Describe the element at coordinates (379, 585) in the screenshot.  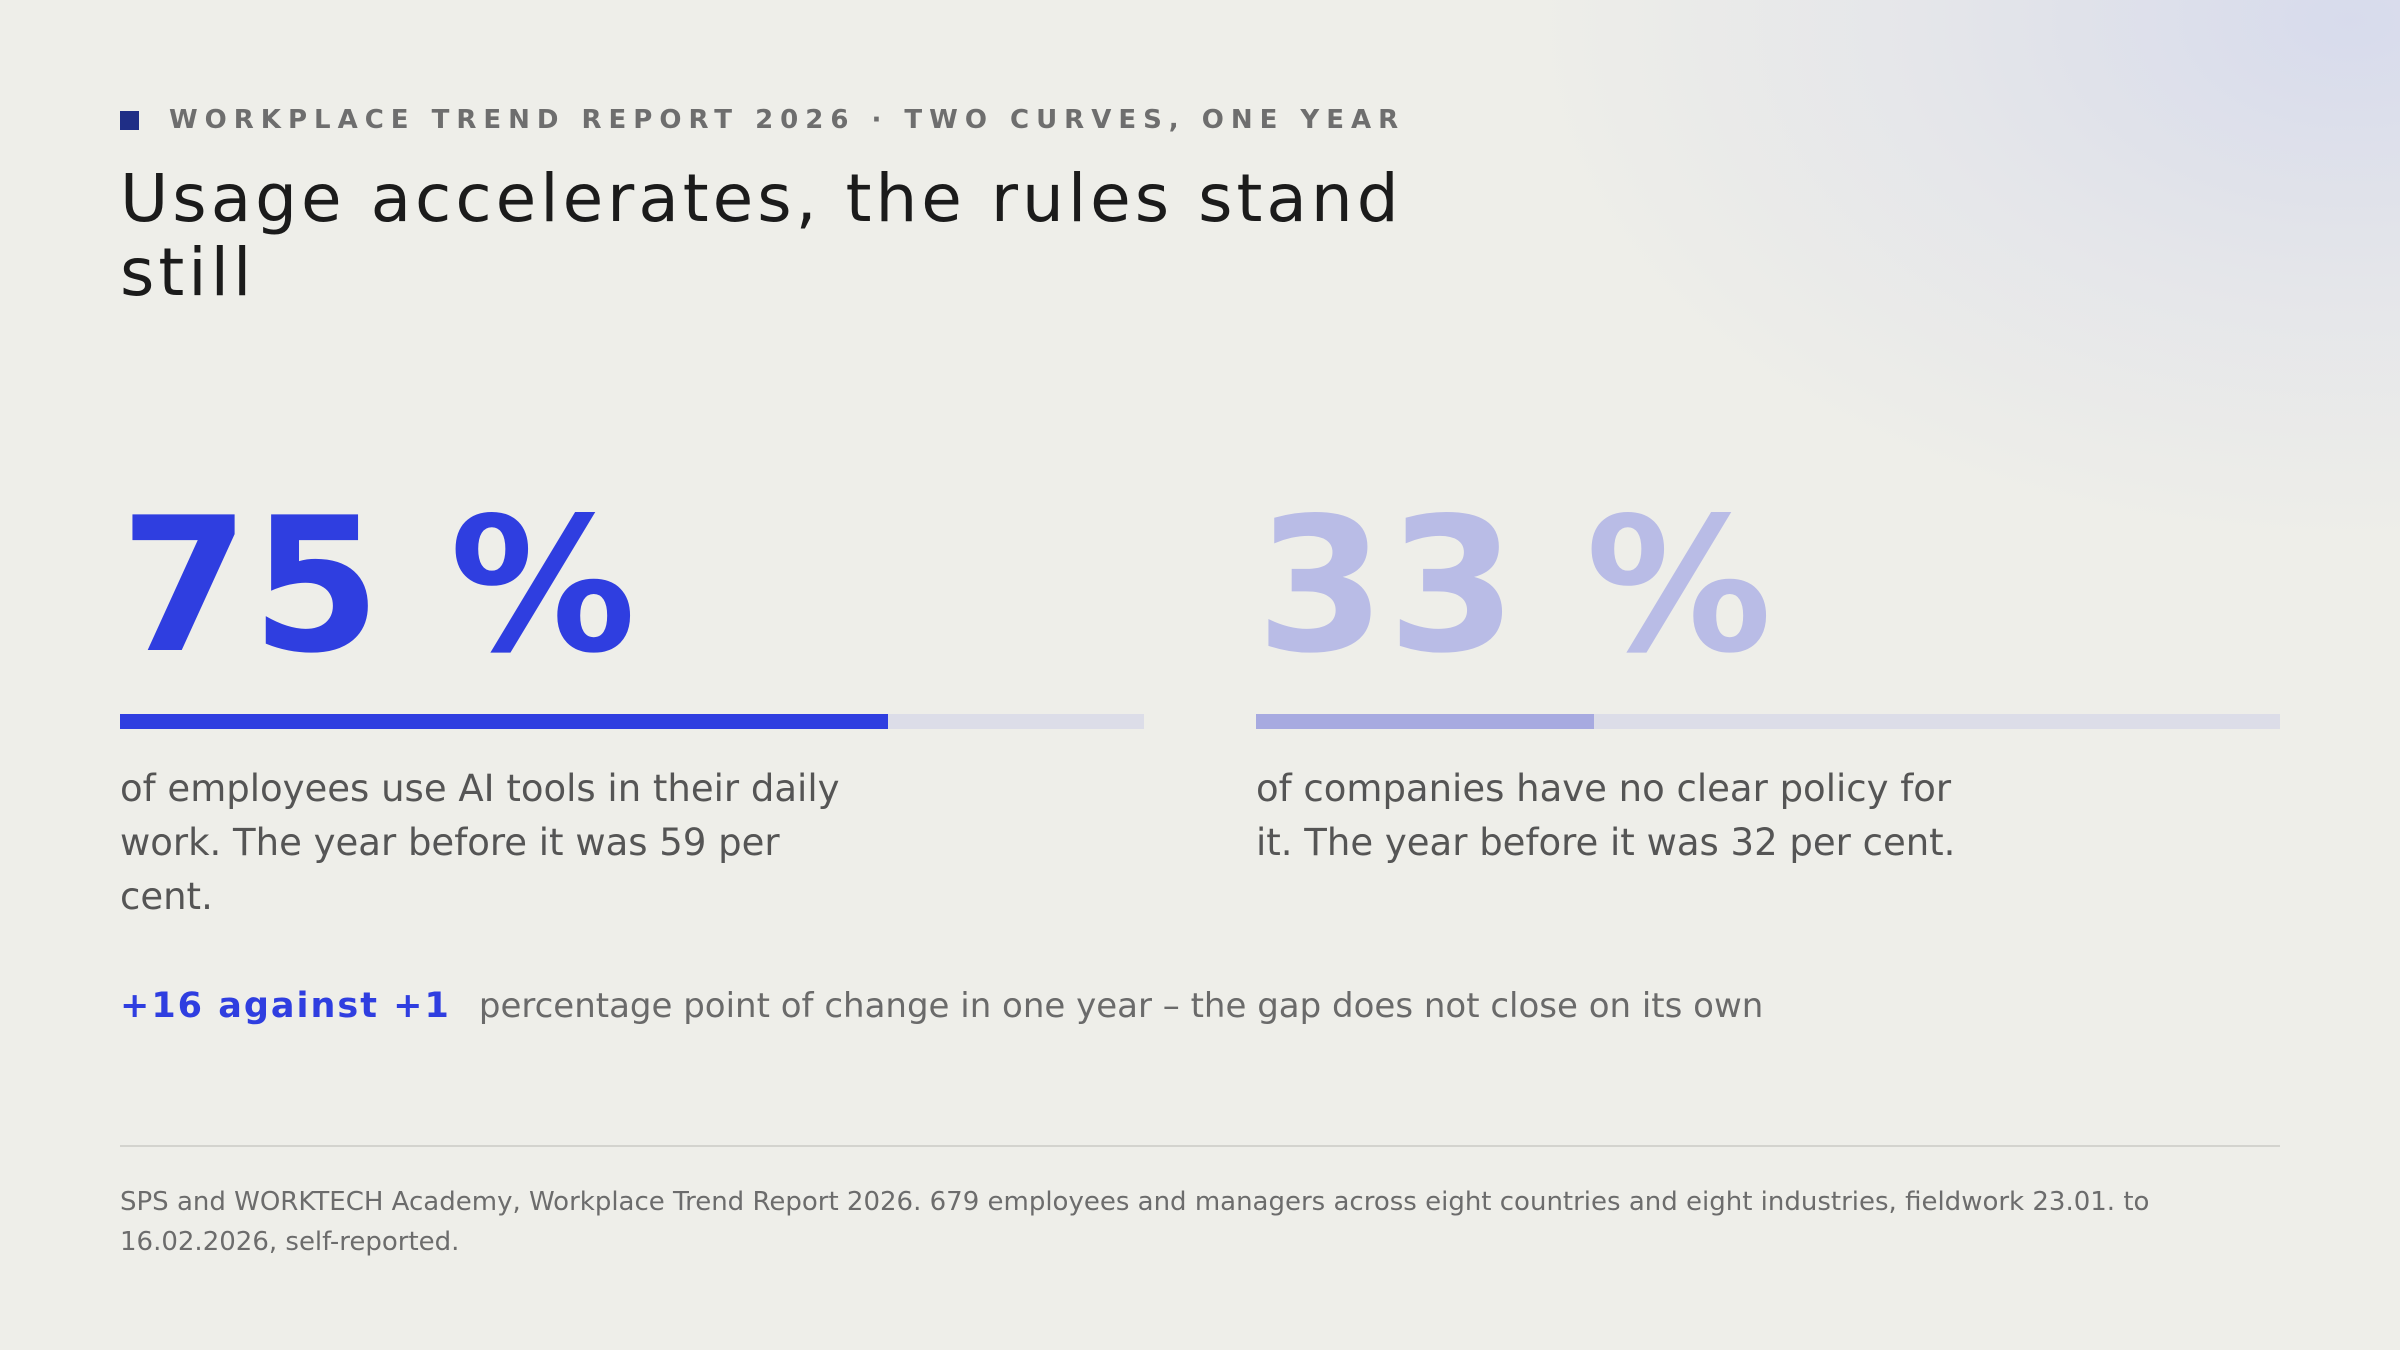
I see `stat-value: 75 %` at that location.